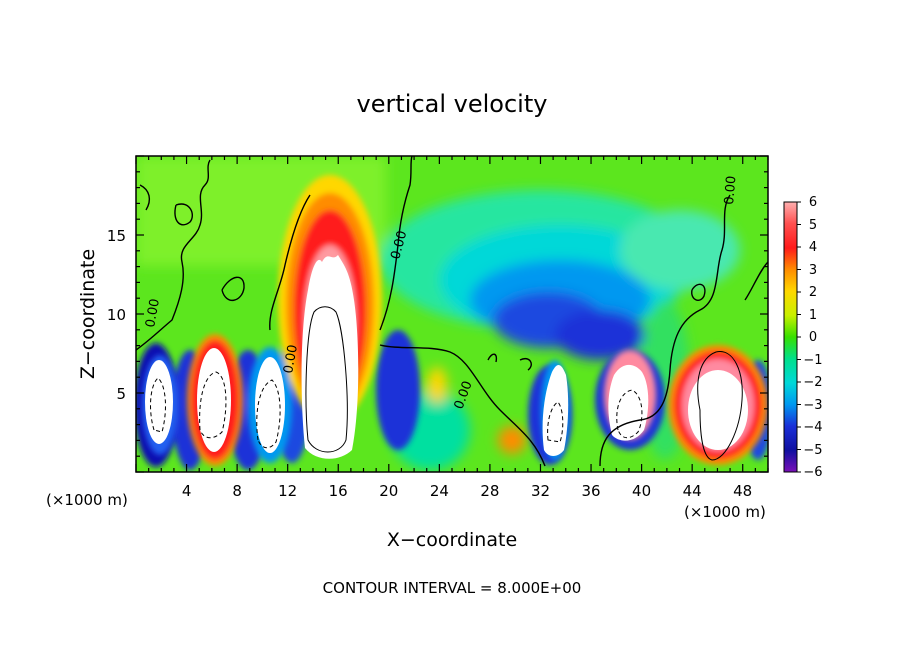 This screenshot has height=654, width=904. I want to click on x-tick-label: 32, so click(540, 491).